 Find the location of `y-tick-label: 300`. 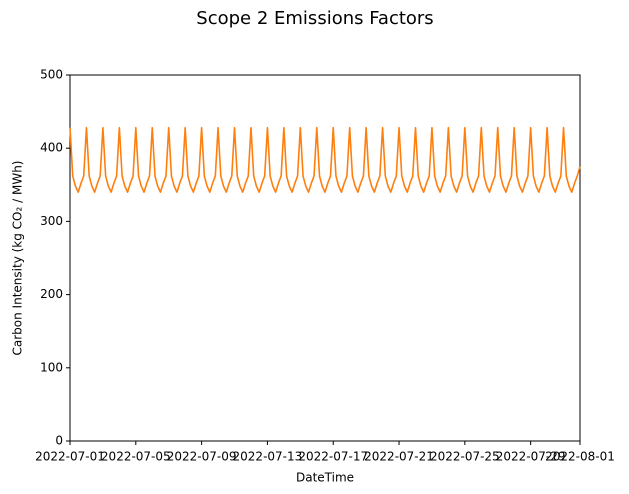

y-tick-label: 300 is located at coordinates (51, 221).